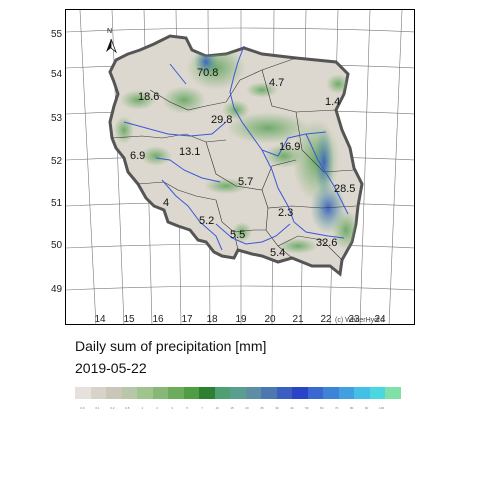  I want to click on legend-tick-label: 15, so click(232, 408).